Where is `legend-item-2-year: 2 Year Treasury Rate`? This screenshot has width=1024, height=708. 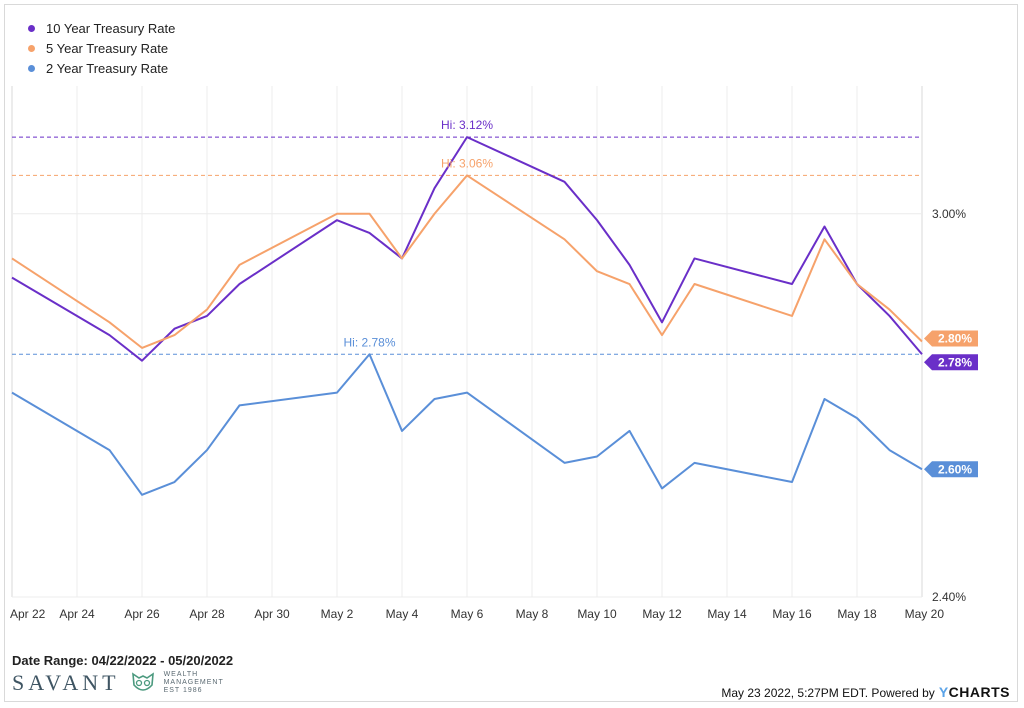 legend-item-2-year: 2 Year Treasury Rate is located at coordinates (101, 68).